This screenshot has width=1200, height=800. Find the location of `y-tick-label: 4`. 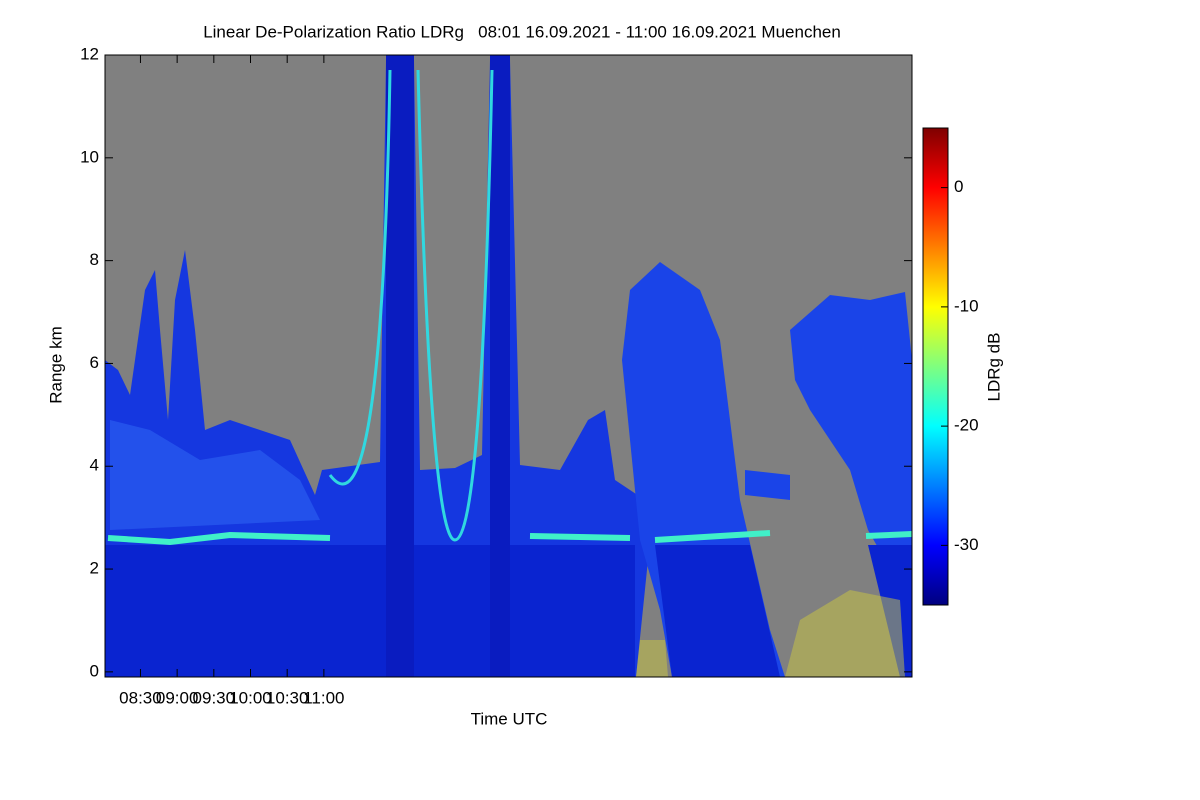

y-tick-label: 4 is located at coordinates (94, 465).